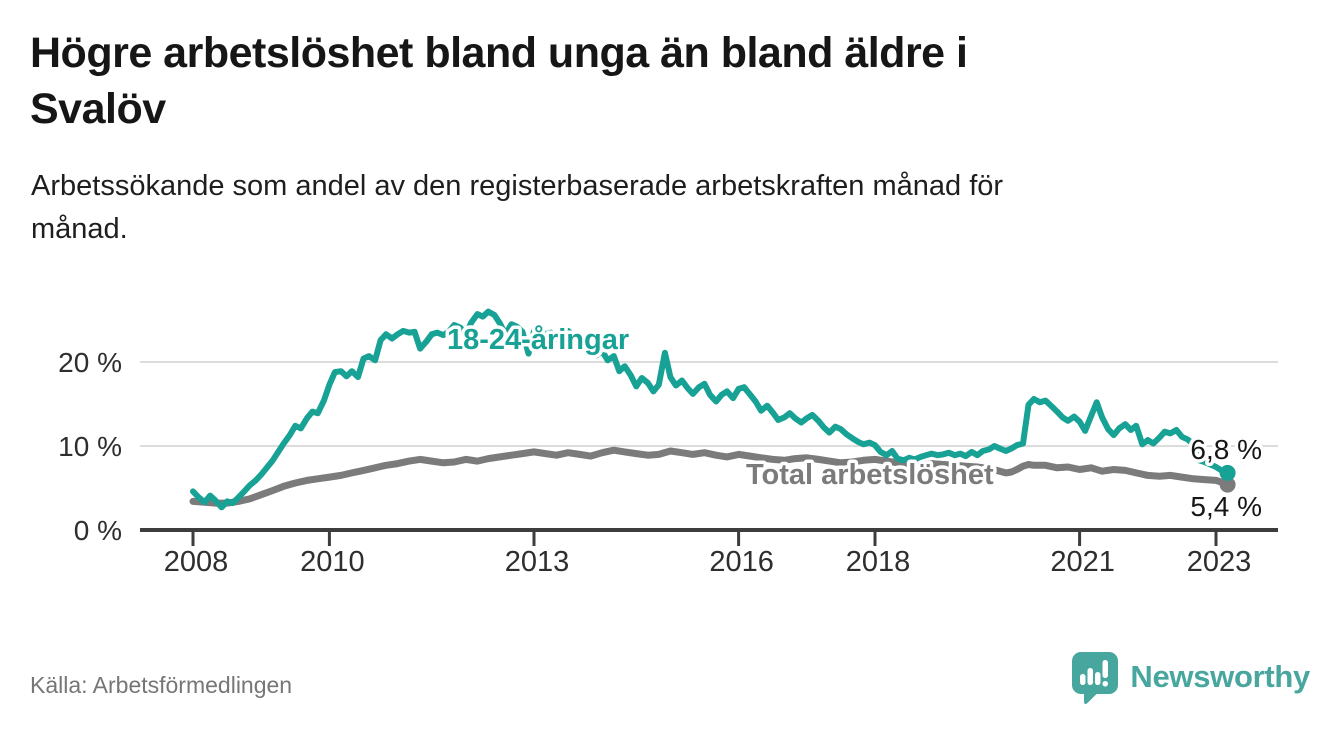 The height and width of the screenshot is (734, 1340). What do you see at coordinates (1095, 678) in the screenshot?
I see `newsworthy-icon` at bounding box center [1095, 678].